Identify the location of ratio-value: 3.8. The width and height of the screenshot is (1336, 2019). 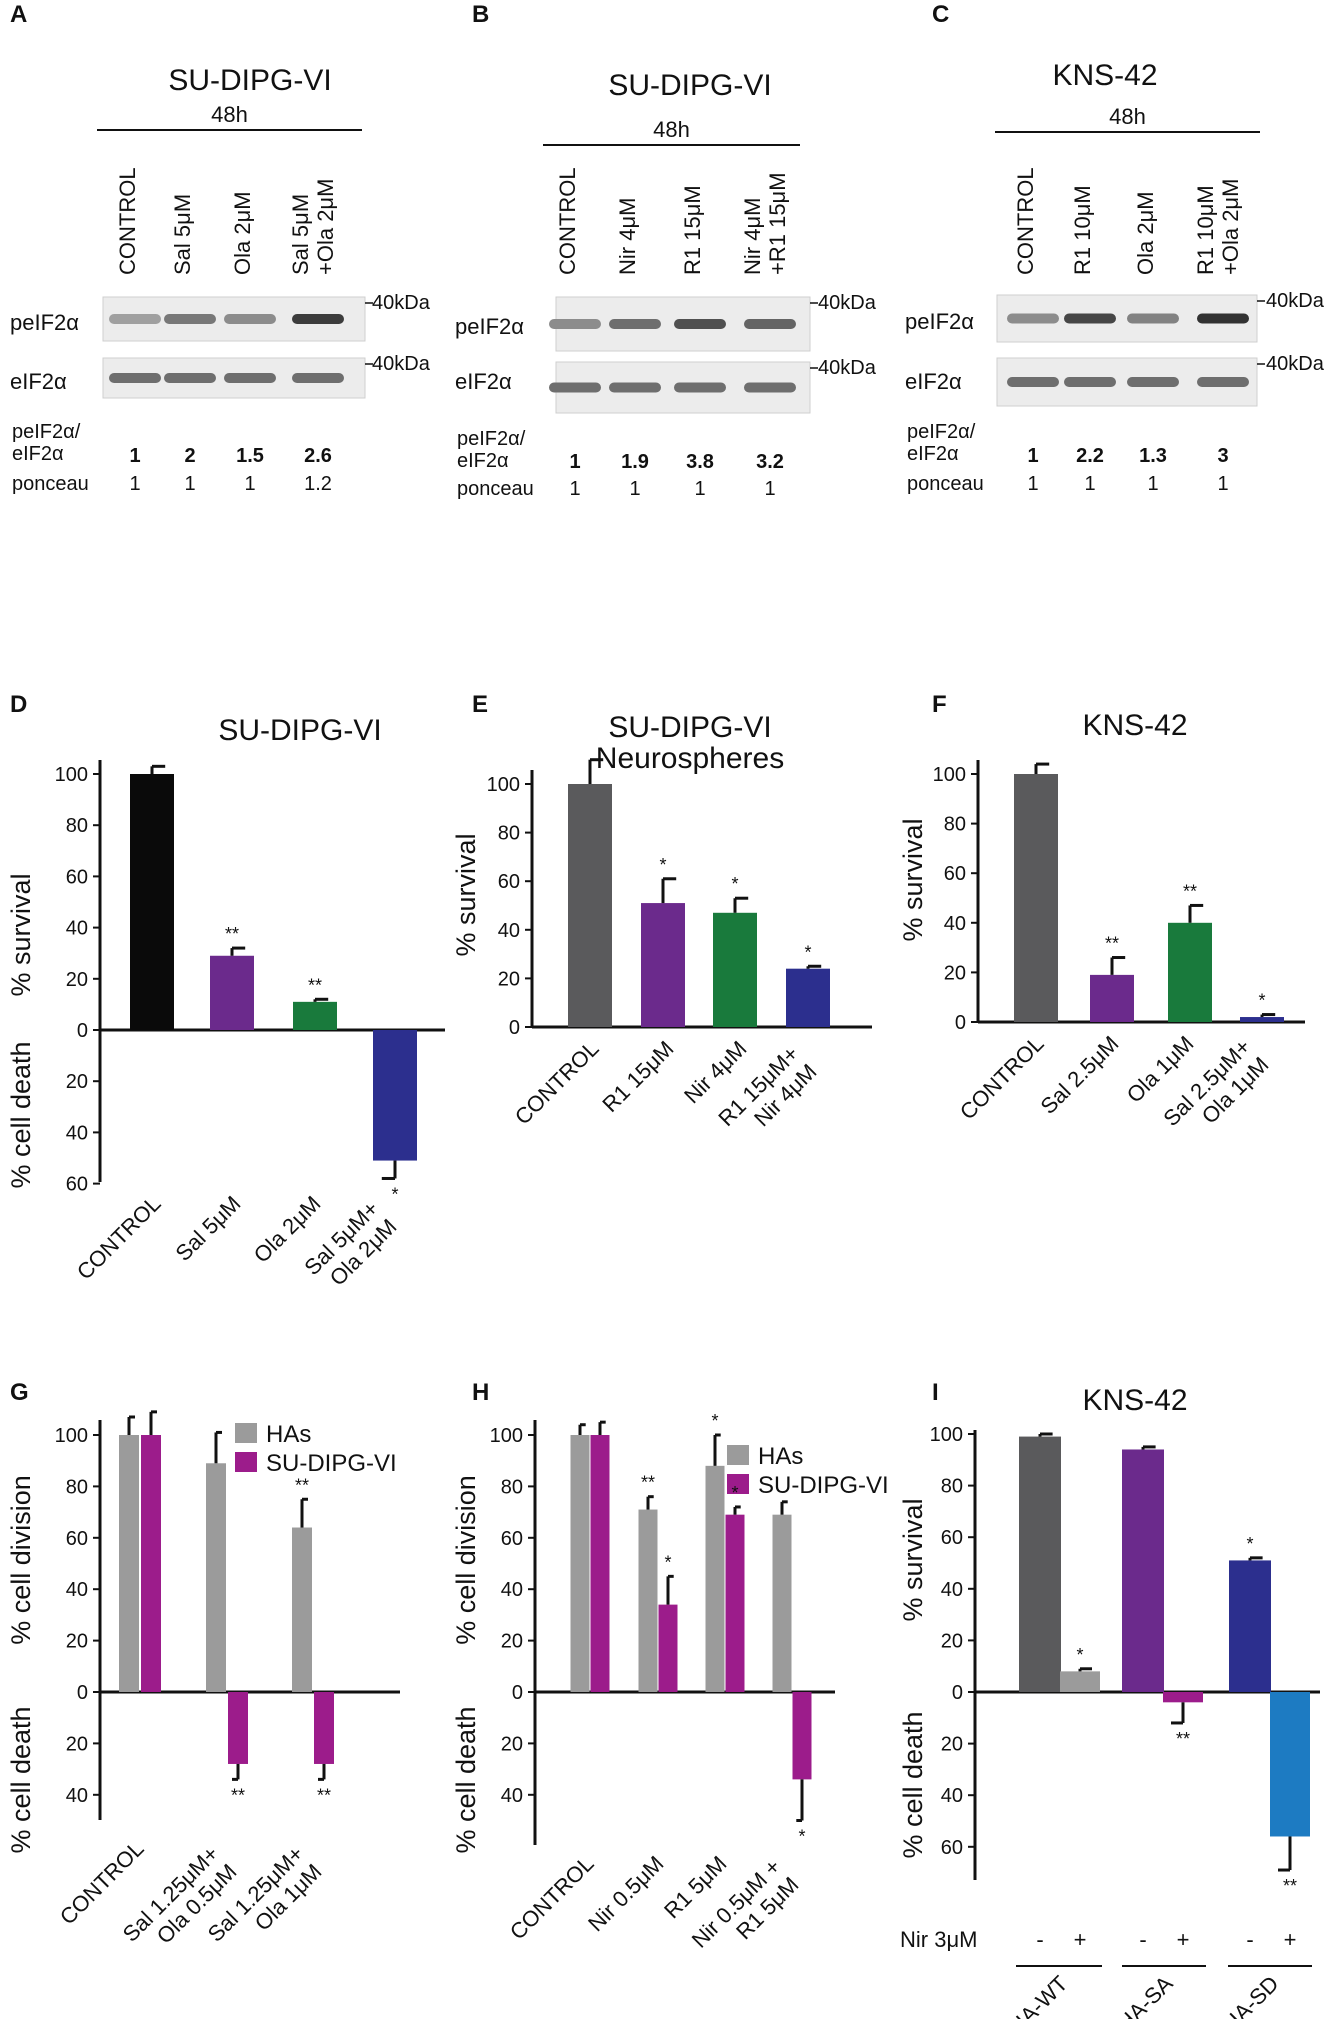
(700, 462).